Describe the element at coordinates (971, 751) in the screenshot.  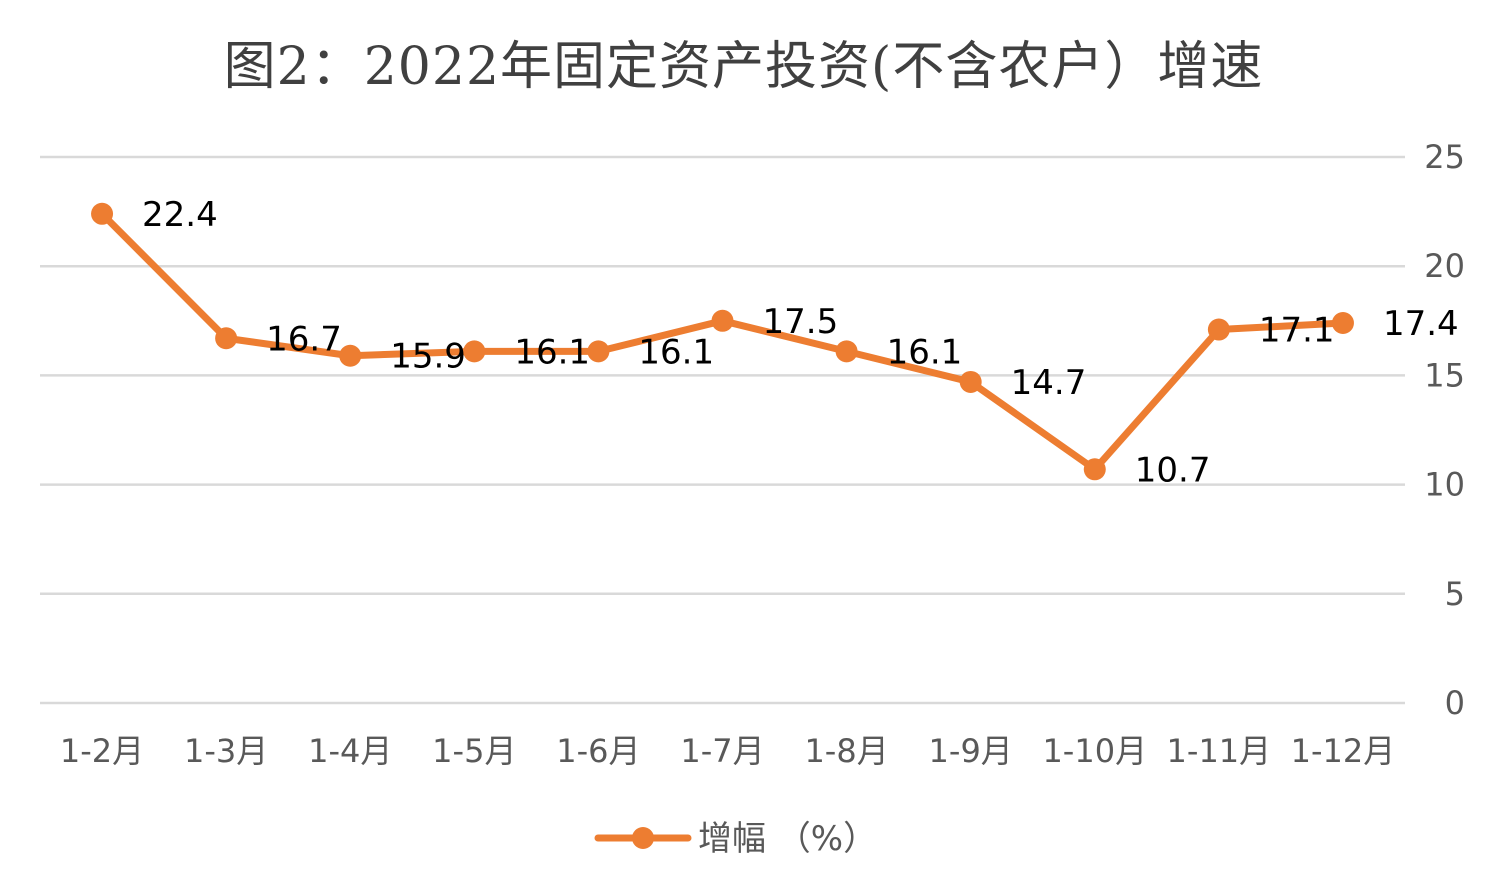
I see `x-tick-label: 1-9月` at that location.